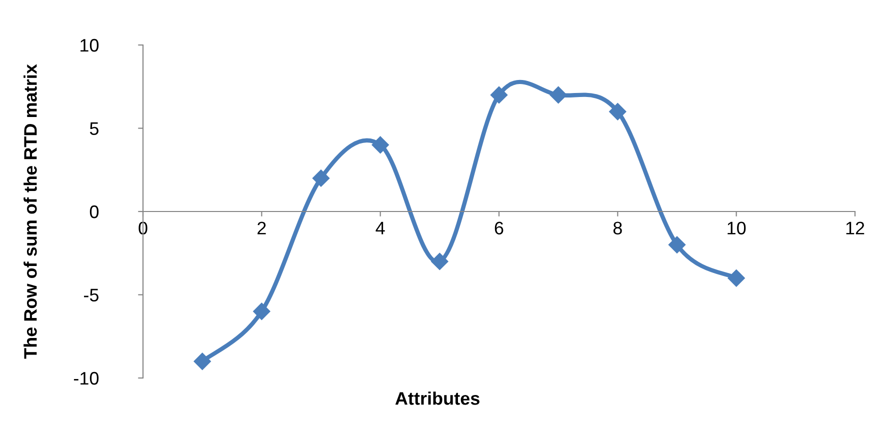 The image size is (878, 427). I want to click on y-tick-label: 10, so click(89, 45).